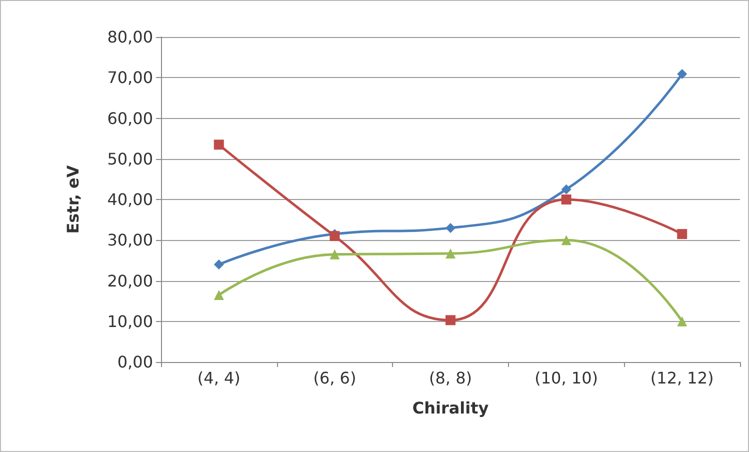 This screenshot has height=452, width=749. What do you see at coordinates (130, 158) in the screenshot?
I see `y-tick-label: 50,00` at bounding box center [130, 158].